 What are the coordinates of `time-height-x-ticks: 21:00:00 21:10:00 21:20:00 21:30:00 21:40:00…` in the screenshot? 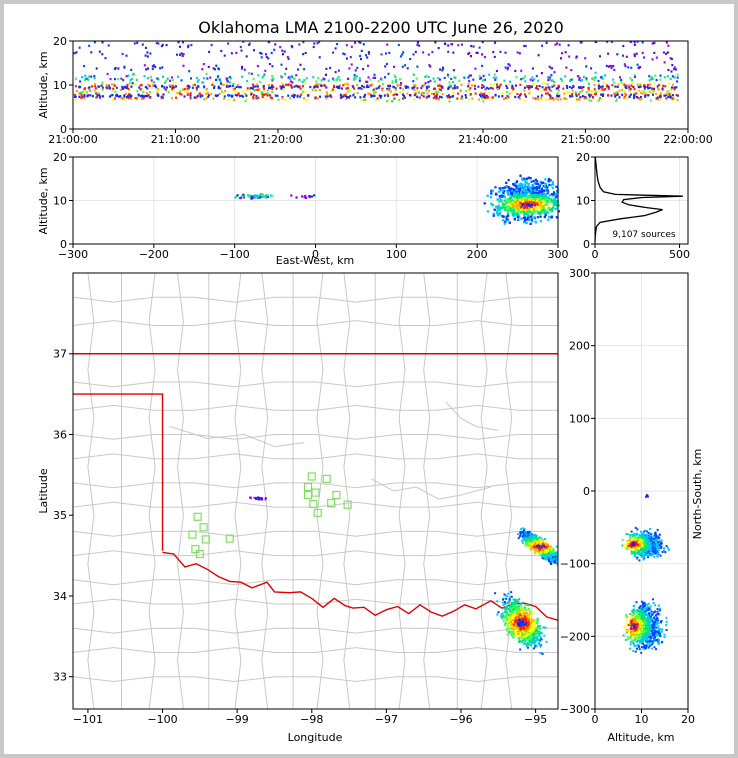 It's located at (380, 137).